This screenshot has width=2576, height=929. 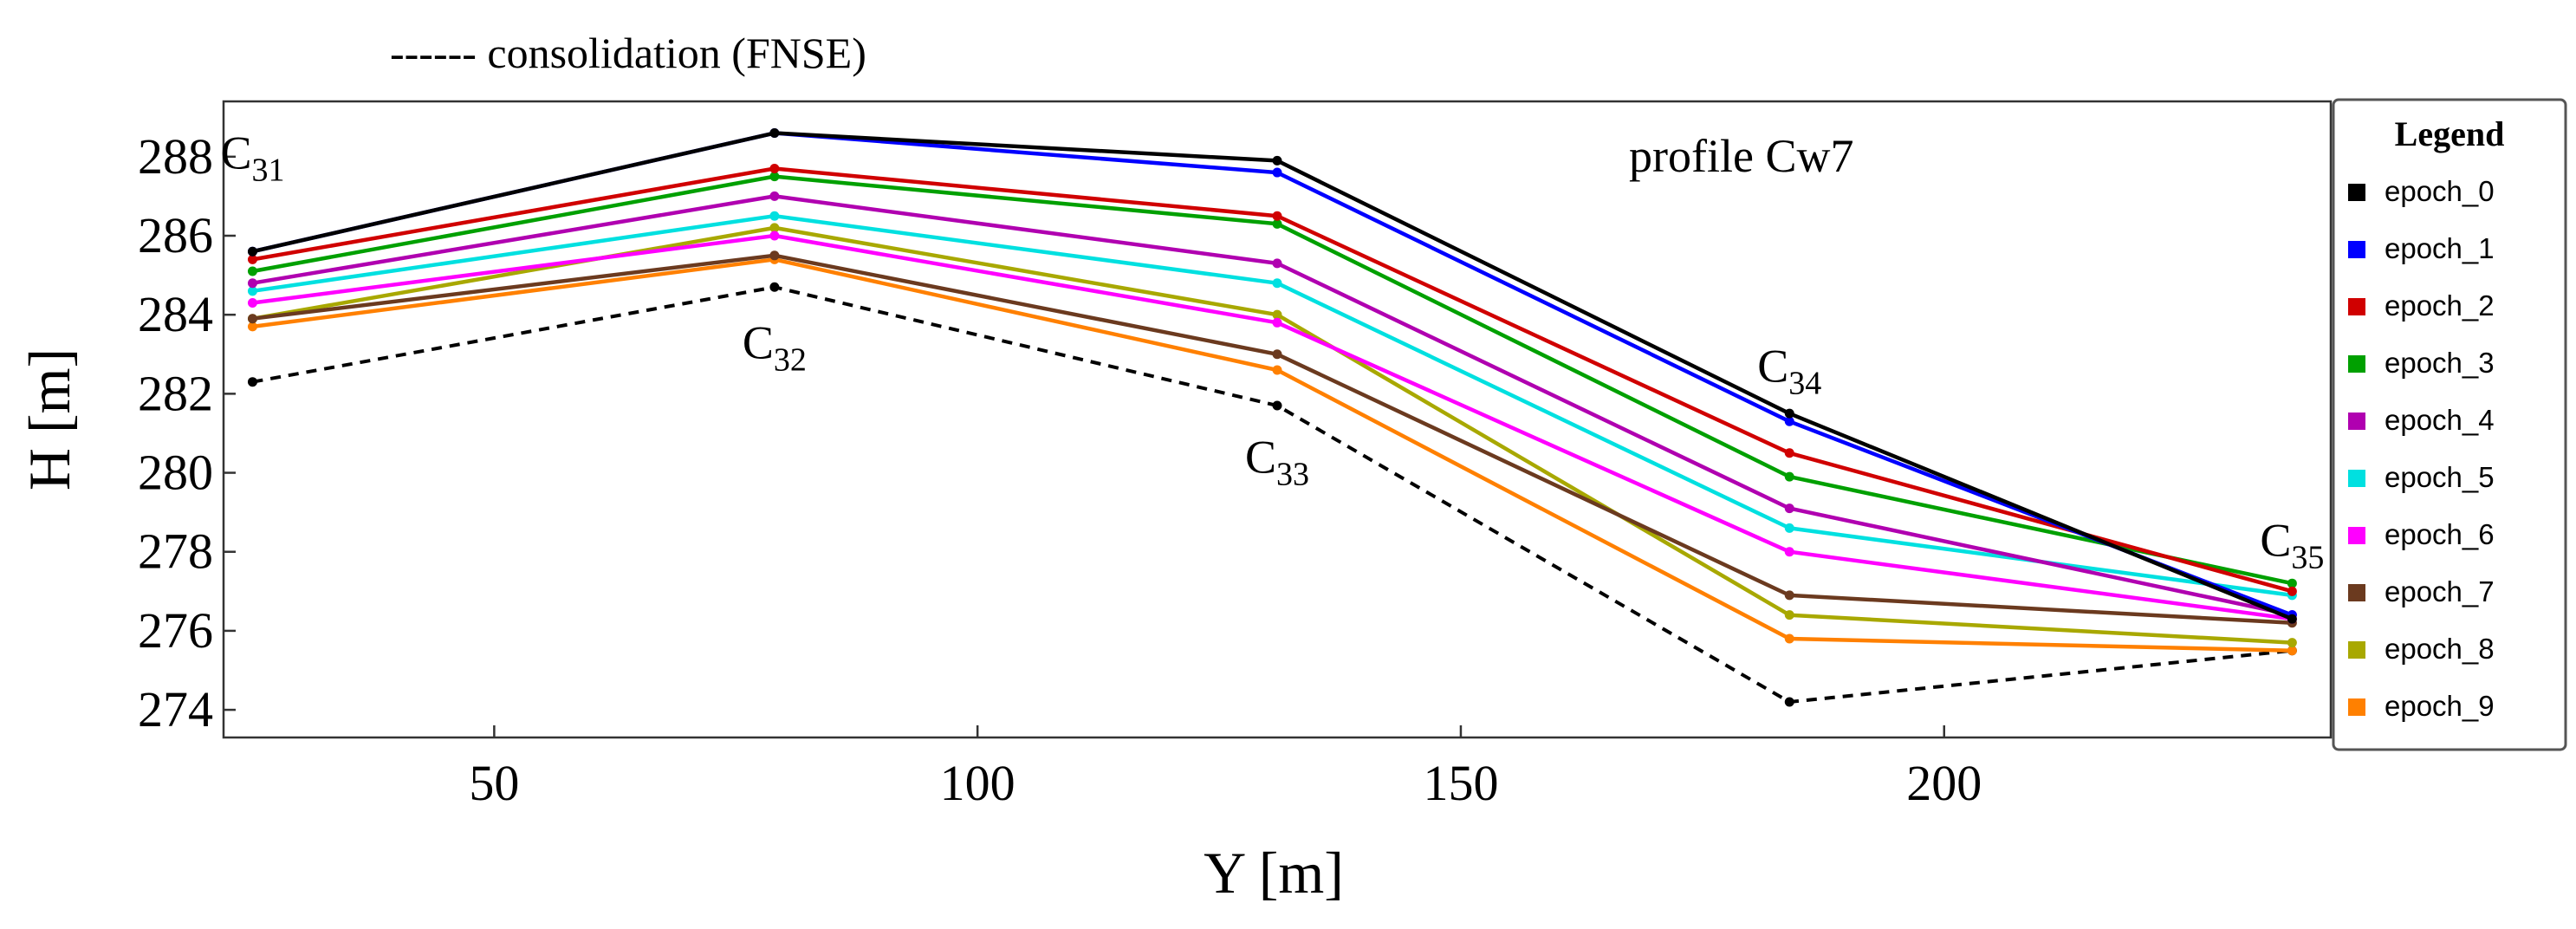 What do you see at coordinates (2440, 305) in the screenshot?
I see `legend-label-epoch_2: epoch_2` at bounding box center [2440, 305].